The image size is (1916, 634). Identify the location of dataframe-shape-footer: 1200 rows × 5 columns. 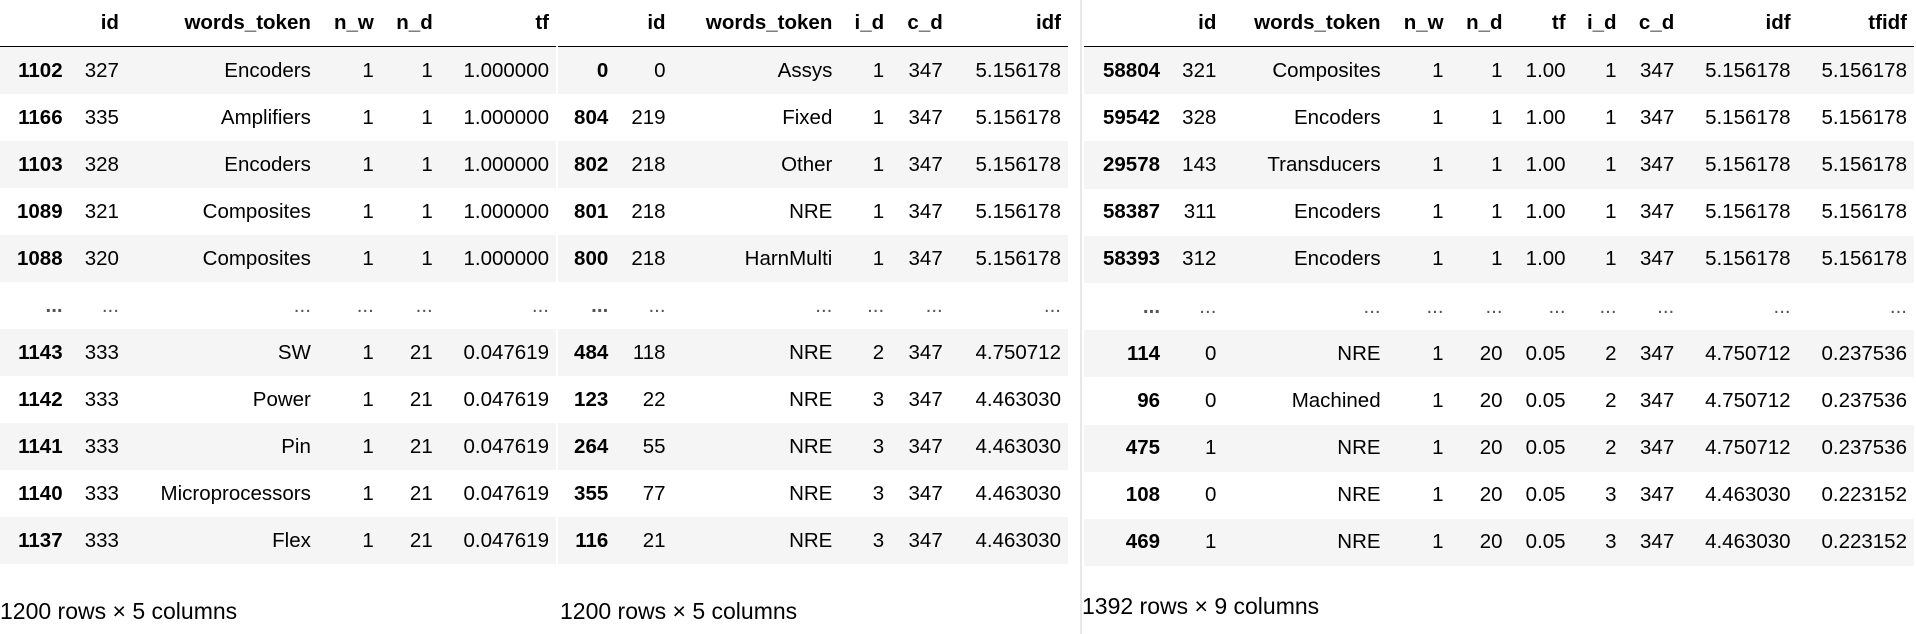
(119, 611).